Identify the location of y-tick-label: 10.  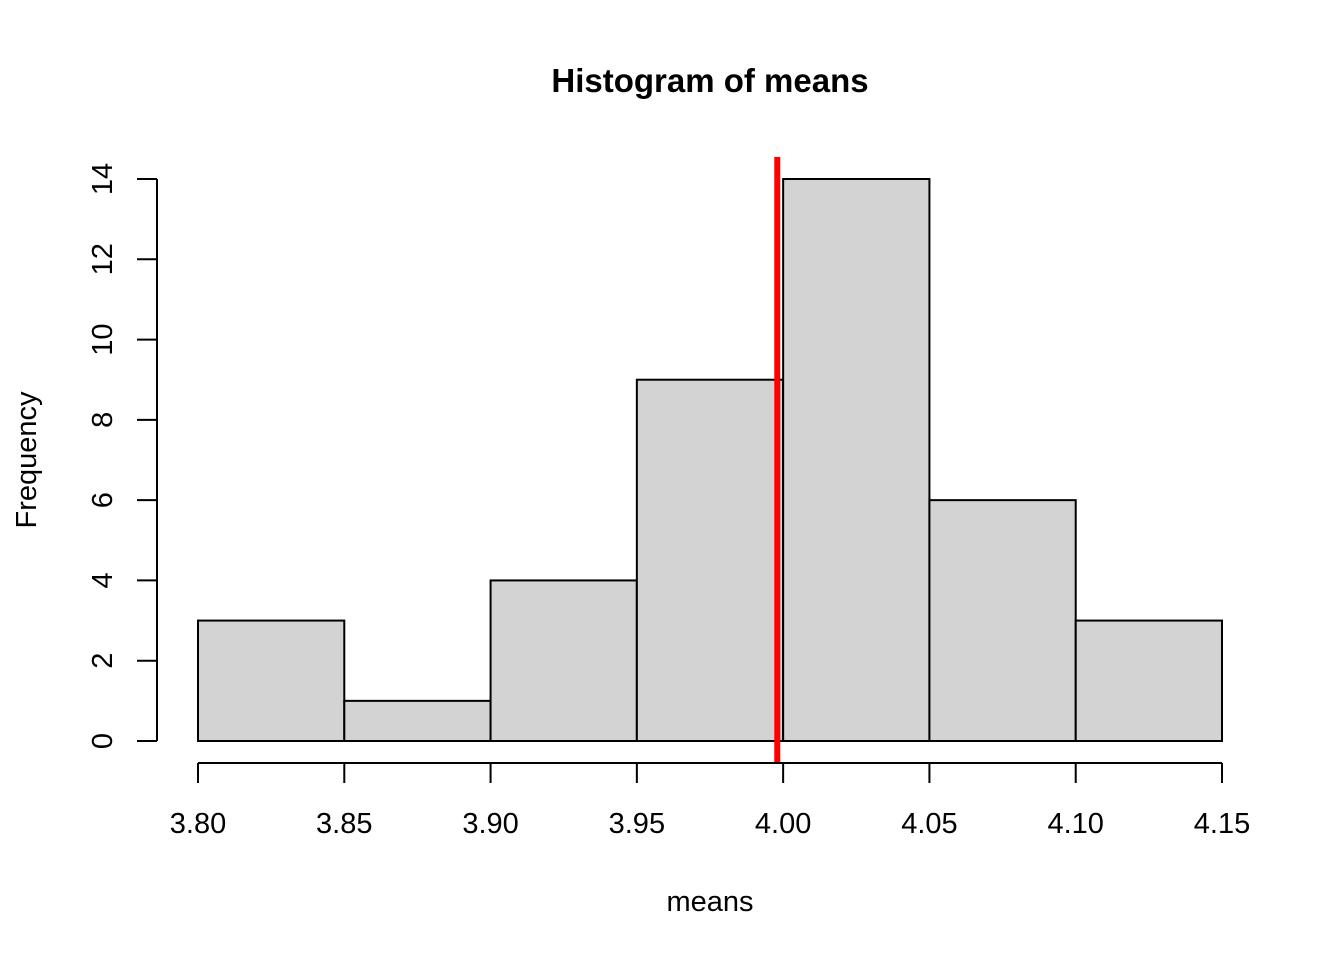
(103, 339).